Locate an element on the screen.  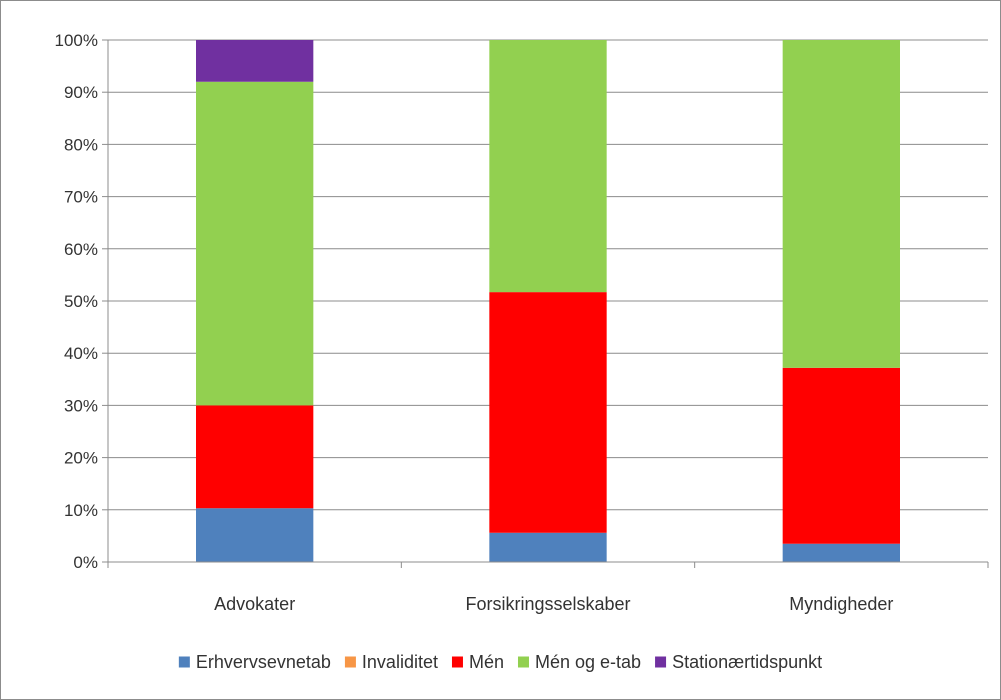
y-tick-label: 20% is located at coordinates (81, 458).